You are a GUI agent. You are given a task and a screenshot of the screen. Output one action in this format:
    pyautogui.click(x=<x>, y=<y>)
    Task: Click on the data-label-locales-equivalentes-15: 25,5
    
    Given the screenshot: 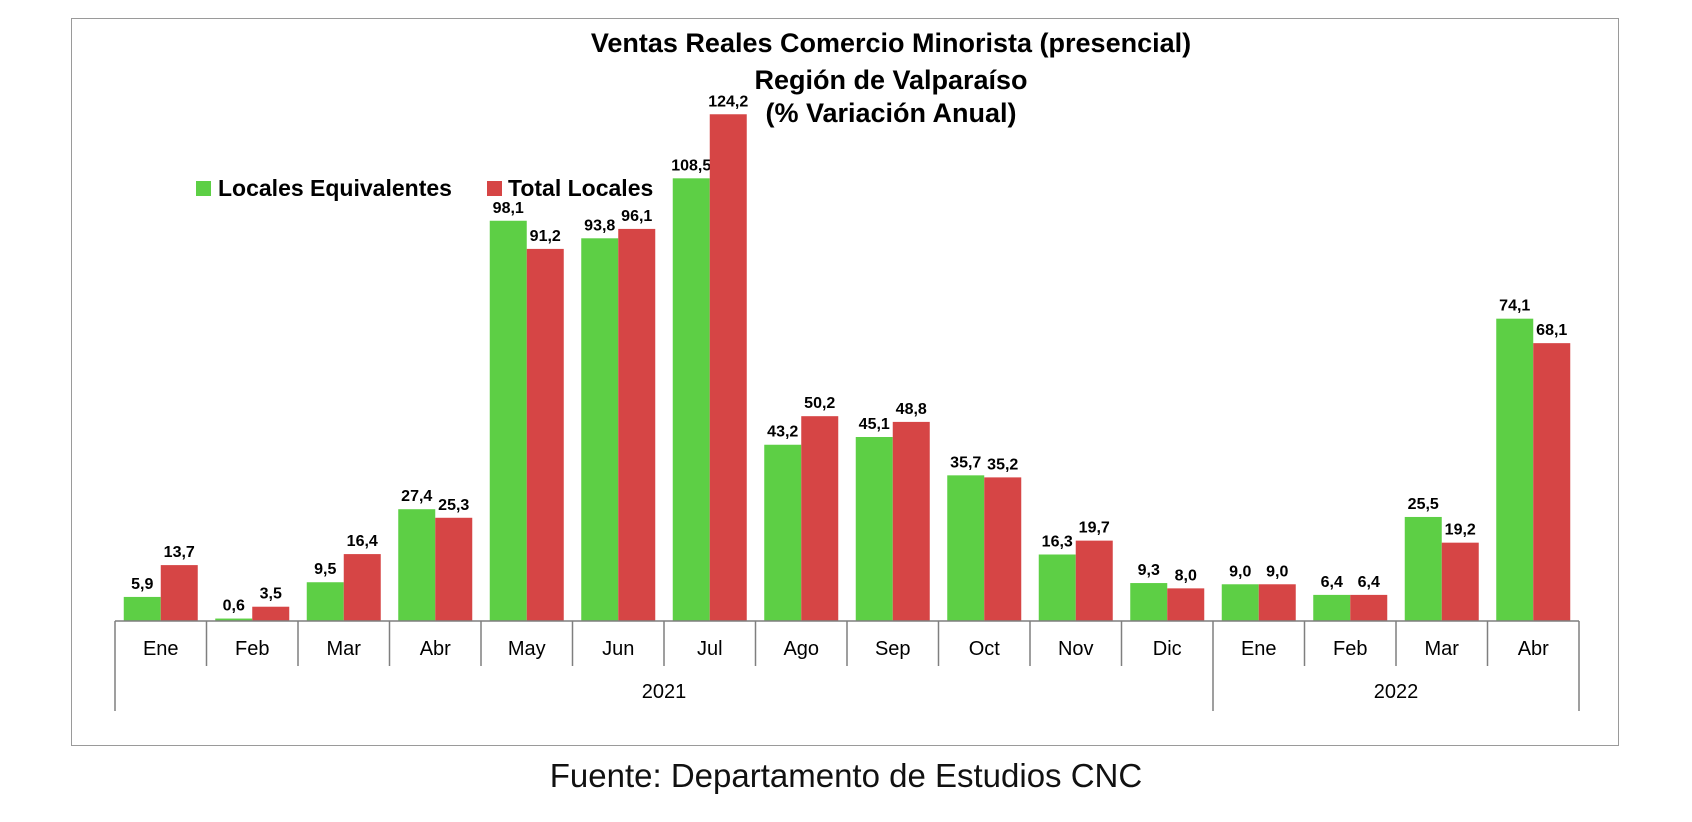 What is the action you would take?
    pyautogui.click(x=1423, y=504)
    